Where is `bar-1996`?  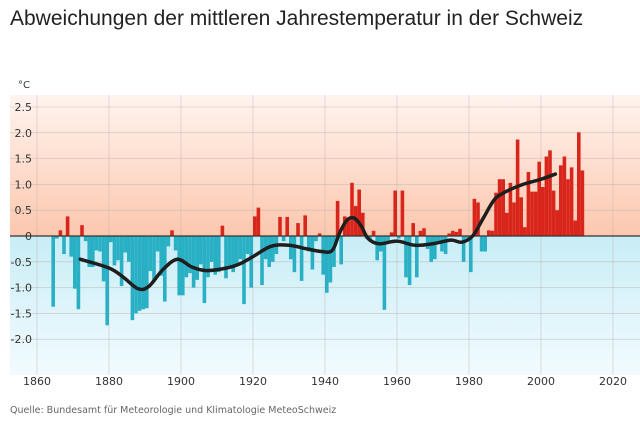
bar-1996 is located at coordinates (528, 204).